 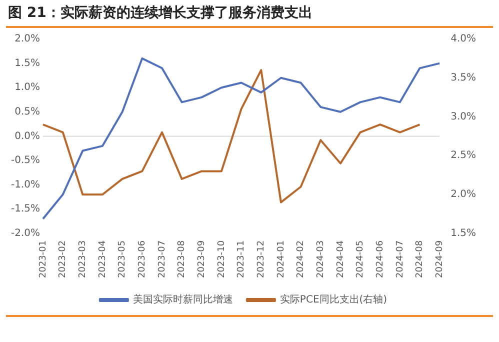 I want to click on y2-tick-label: 1.5%, so click(x=463, y=233).